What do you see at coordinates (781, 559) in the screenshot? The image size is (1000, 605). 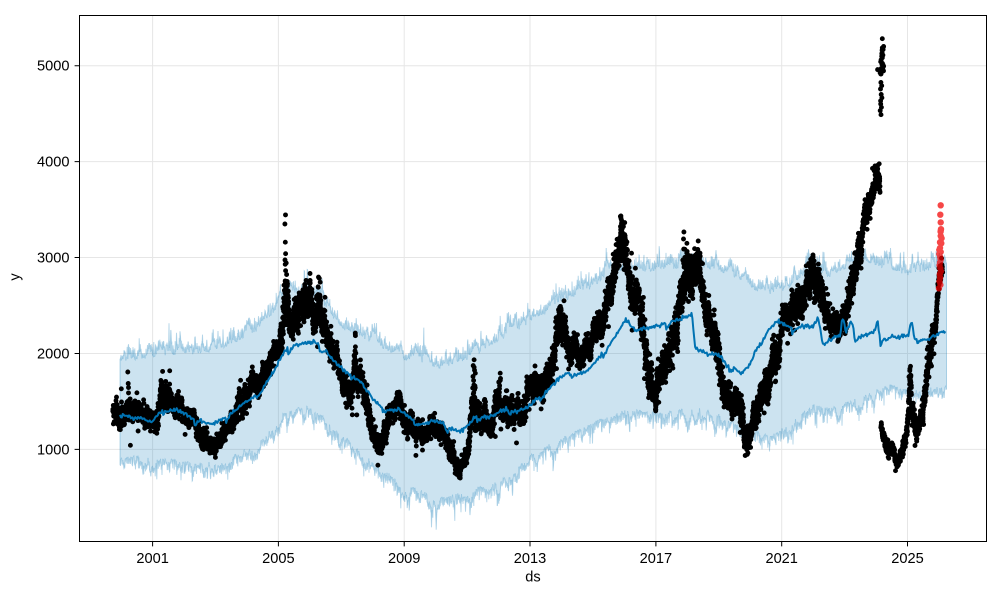 I see `svg-text: 2021` at bounding box center [781, 559].